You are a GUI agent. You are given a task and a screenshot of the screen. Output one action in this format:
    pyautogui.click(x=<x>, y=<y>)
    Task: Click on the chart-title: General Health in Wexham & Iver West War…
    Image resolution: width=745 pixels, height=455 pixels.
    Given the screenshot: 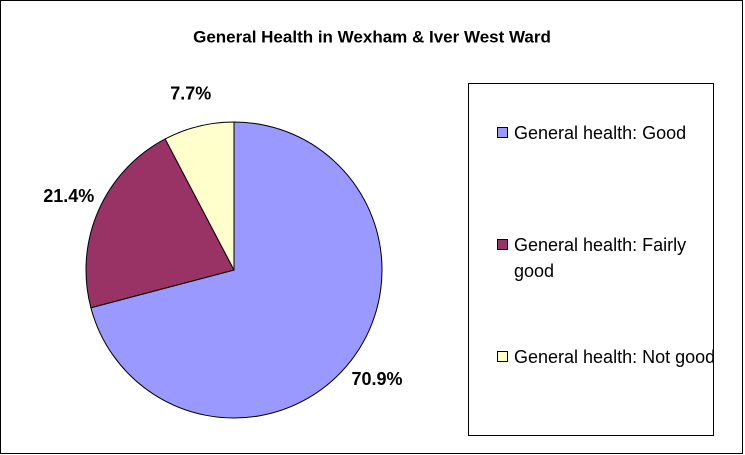 What is the action you would take?
    pyautogui.click(x=372, y=36)
    